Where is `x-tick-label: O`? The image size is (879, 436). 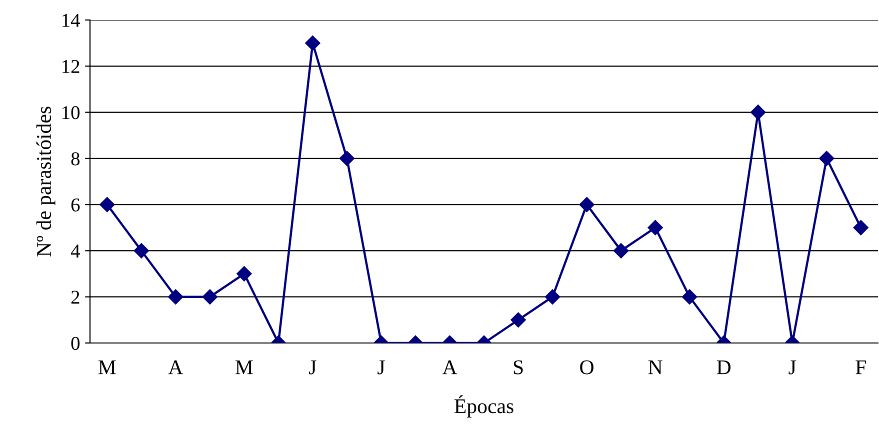 x-tick-label: O is located at coordinates (587, 367).